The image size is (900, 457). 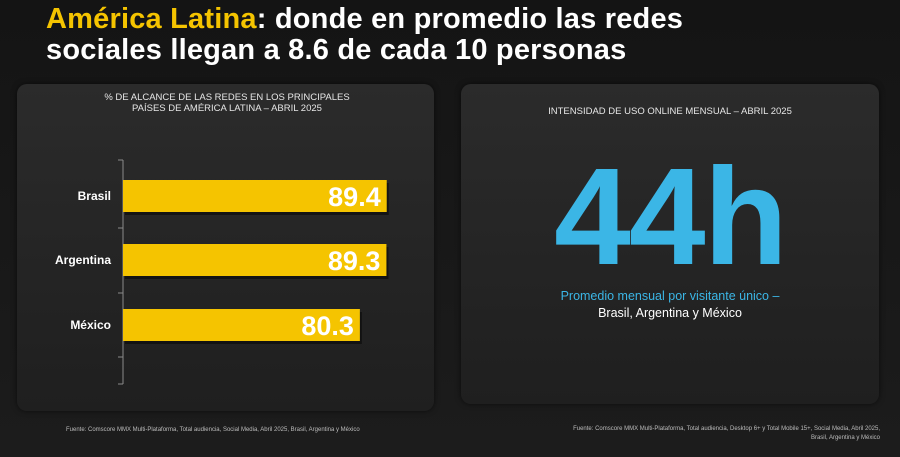 What do you see at coordinates (354, 261) in the screenshot?
I see `value-label-argentina: 89.3` at bounding box center [354, 261].